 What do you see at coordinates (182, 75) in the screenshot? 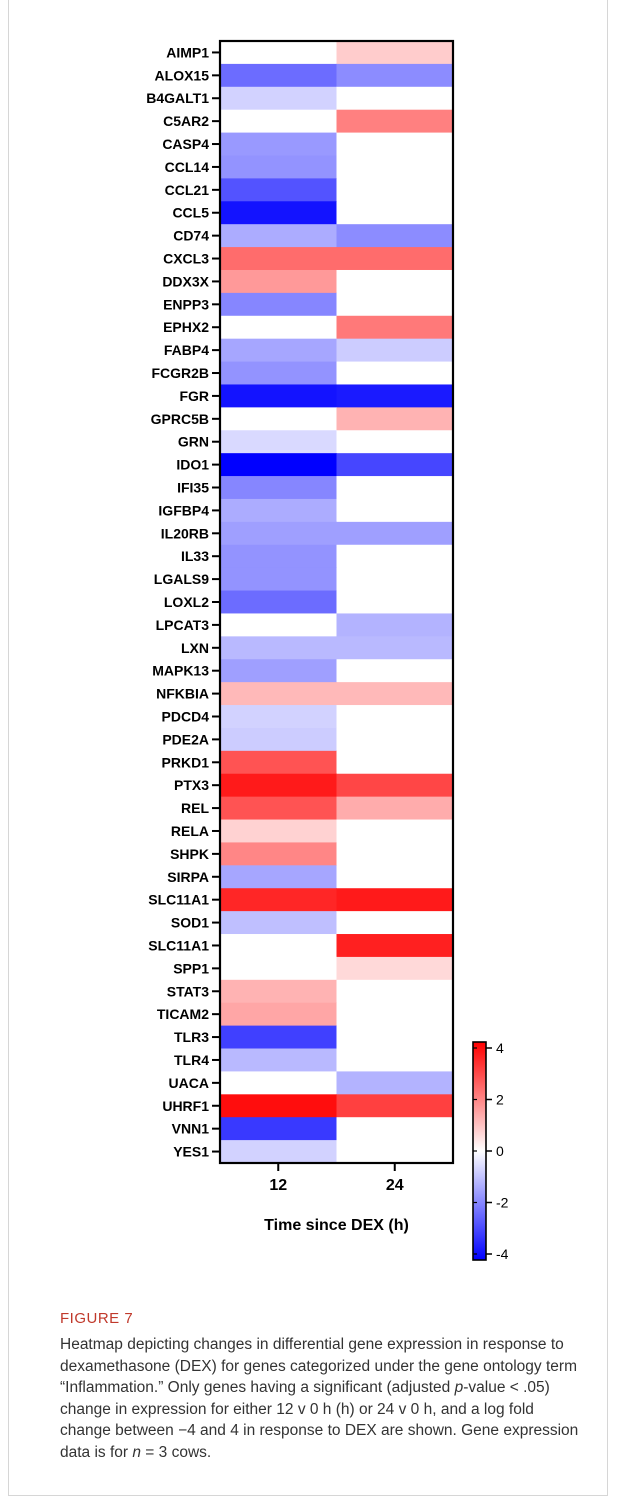
I see `gene-label: ALOX15` at bounding box center [182, 75].